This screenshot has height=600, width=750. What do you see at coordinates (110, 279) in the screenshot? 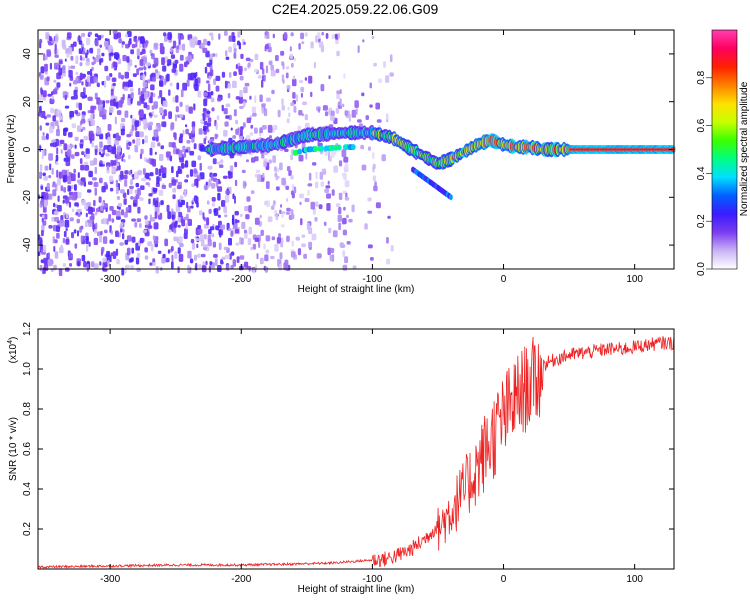
I see `spectrogram-x-tick-label: -300` at bounding box center [110, 279].